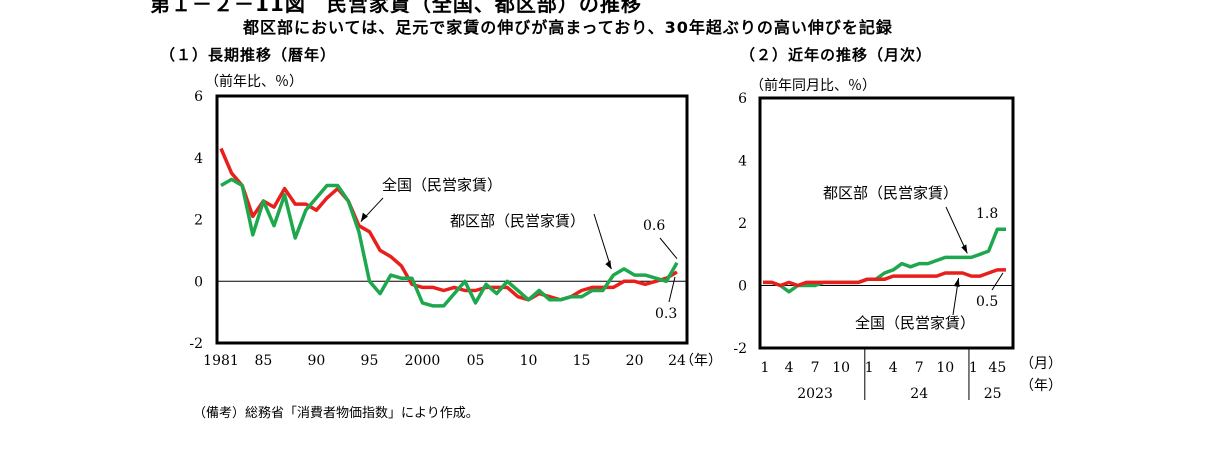 The width and height of the screenshot is (1230, 474). I want to click on x-tick-label: 1981, so click(221, 361).